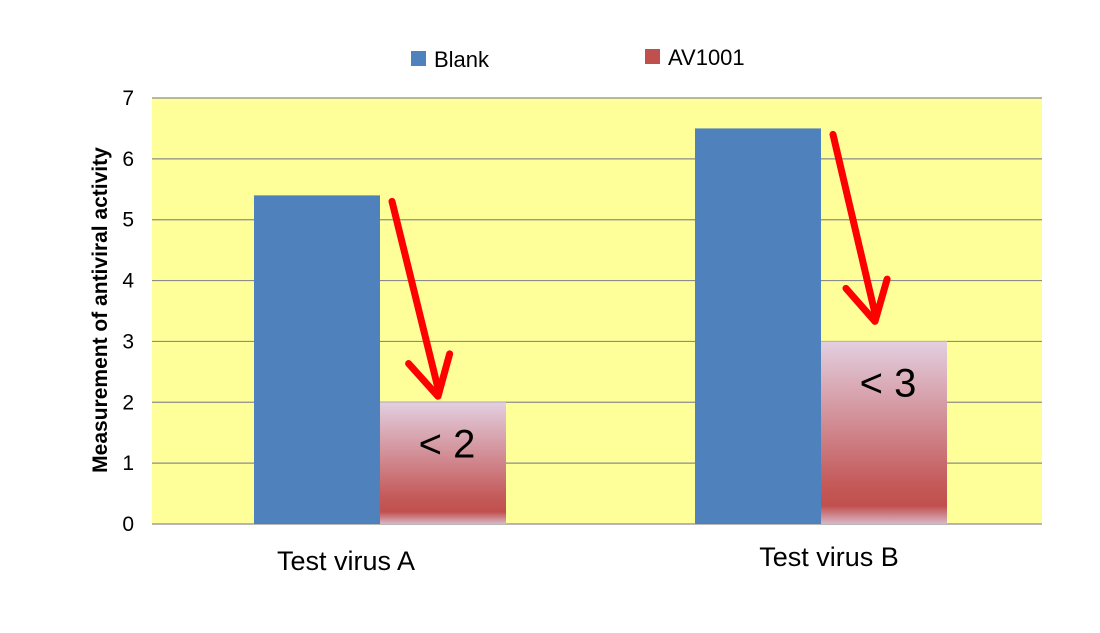 The height and width of the screenshot is (633, 1100). What do you see at coordinates (578, 58) in the screenshot?
I see `legend: Blank AV1001` at bounding box center [578, 58].